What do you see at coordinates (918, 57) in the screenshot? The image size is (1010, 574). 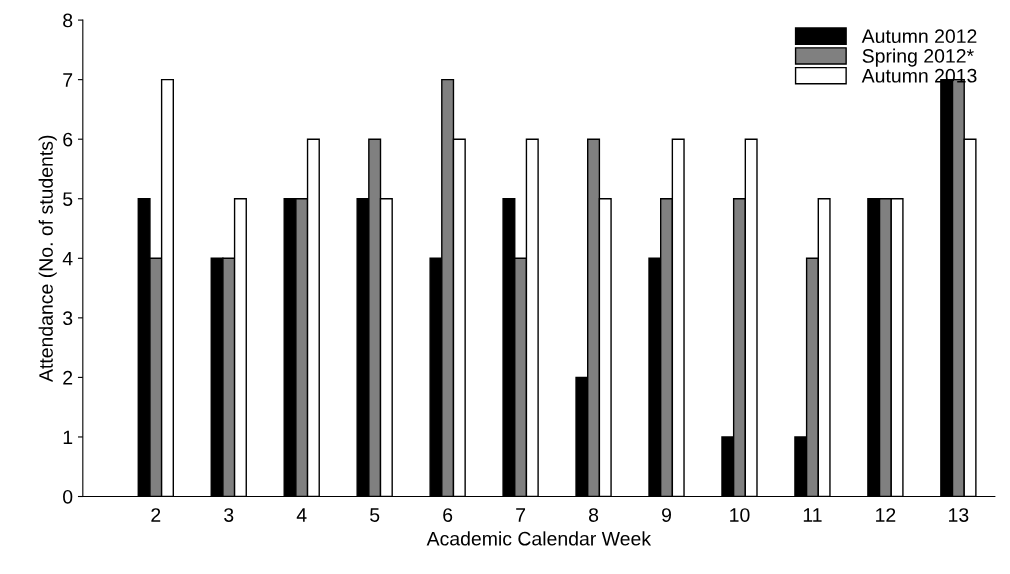 I see `legend-label: Spring 2012*` at bounding box center [918, 57].